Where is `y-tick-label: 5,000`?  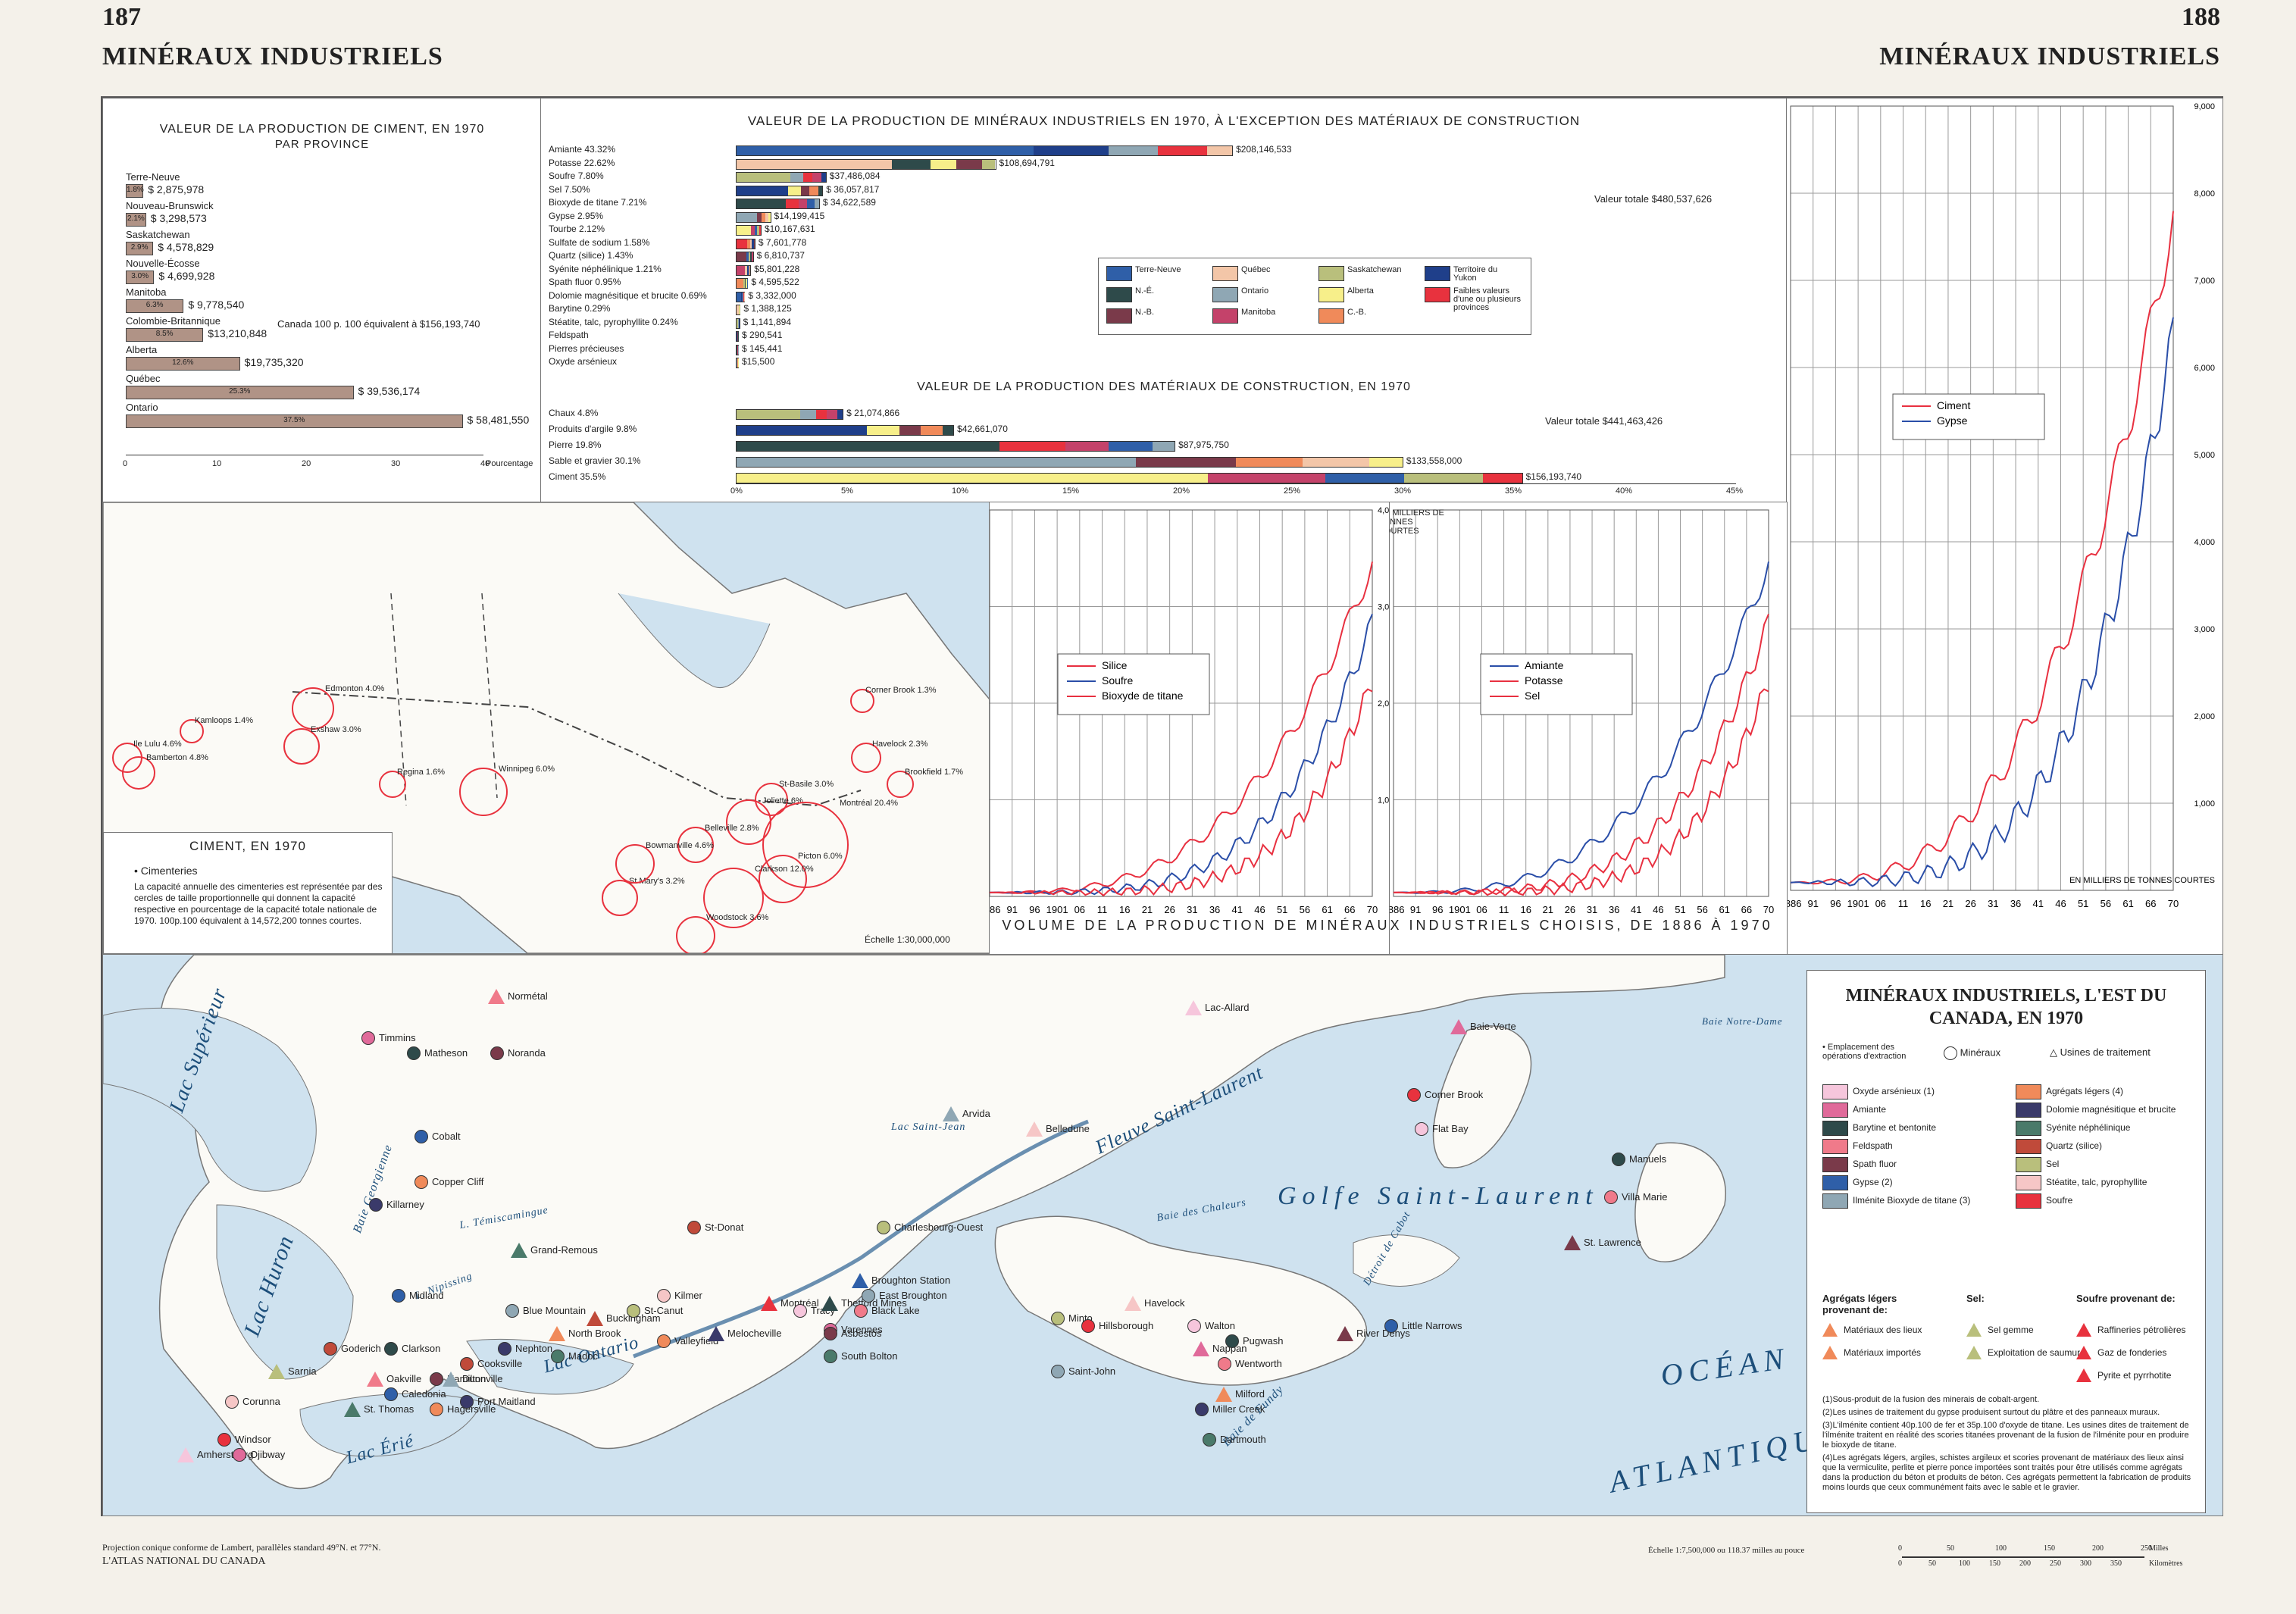
y-tick-label: 5,000 is located at coordinates (2205, 455).